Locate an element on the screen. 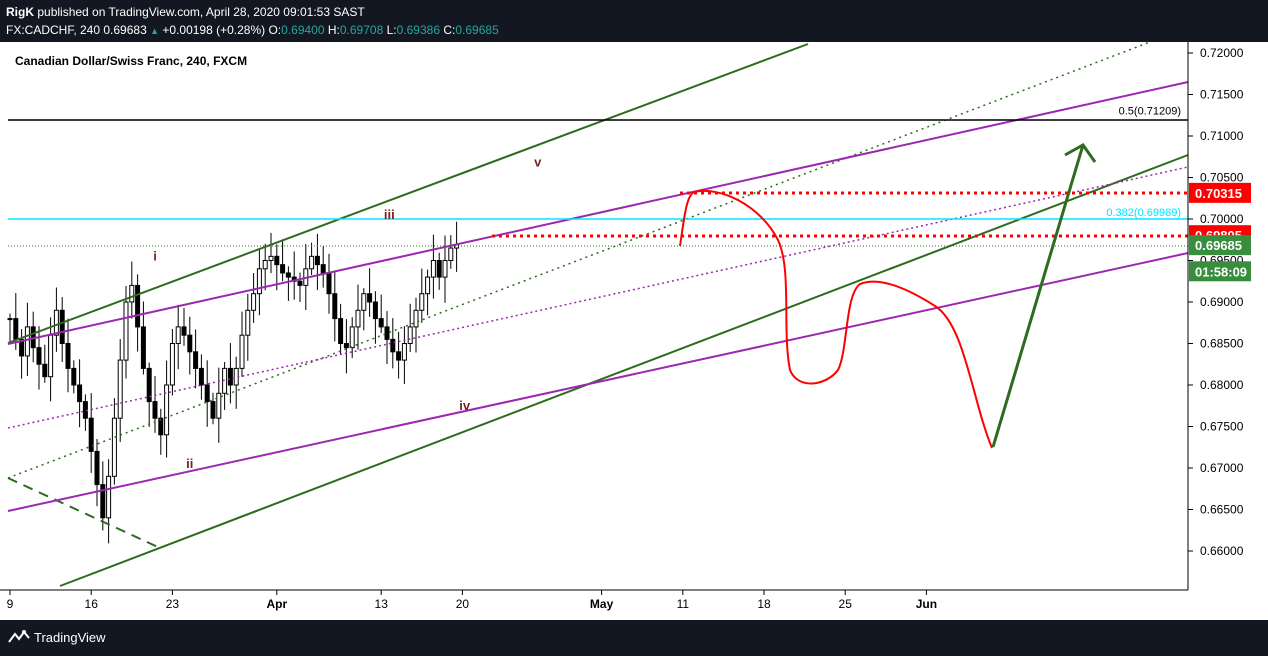 This screenshot has height=656, width=1268. price-tick-label: 0.67000 is located at coordinates (1222, 468).